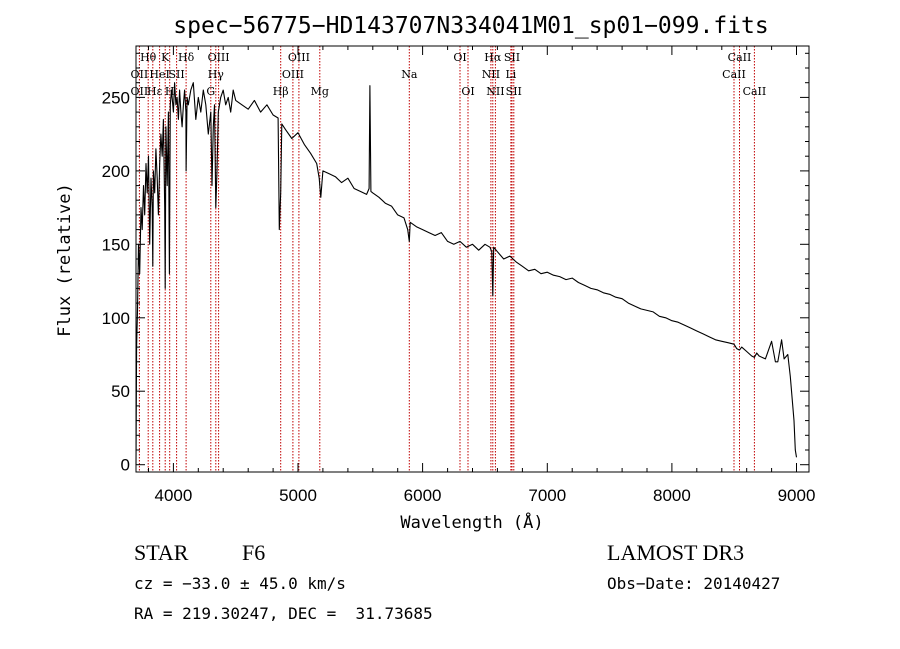 The image size is (900, 649). Describe the element at coordinates (240, 583) in the screenshot. I see `redshift-readout: cz = −33.0 ± 45.0 km/s` at that location.